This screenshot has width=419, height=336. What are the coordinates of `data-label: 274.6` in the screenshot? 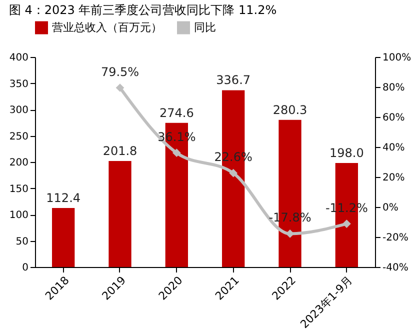 It's located at (176, 113).